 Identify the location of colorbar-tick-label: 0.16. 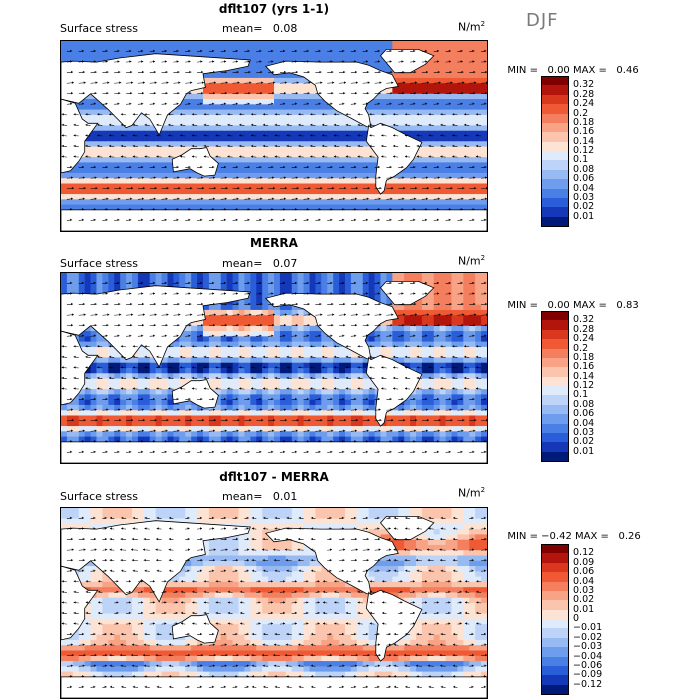
(584, 132).